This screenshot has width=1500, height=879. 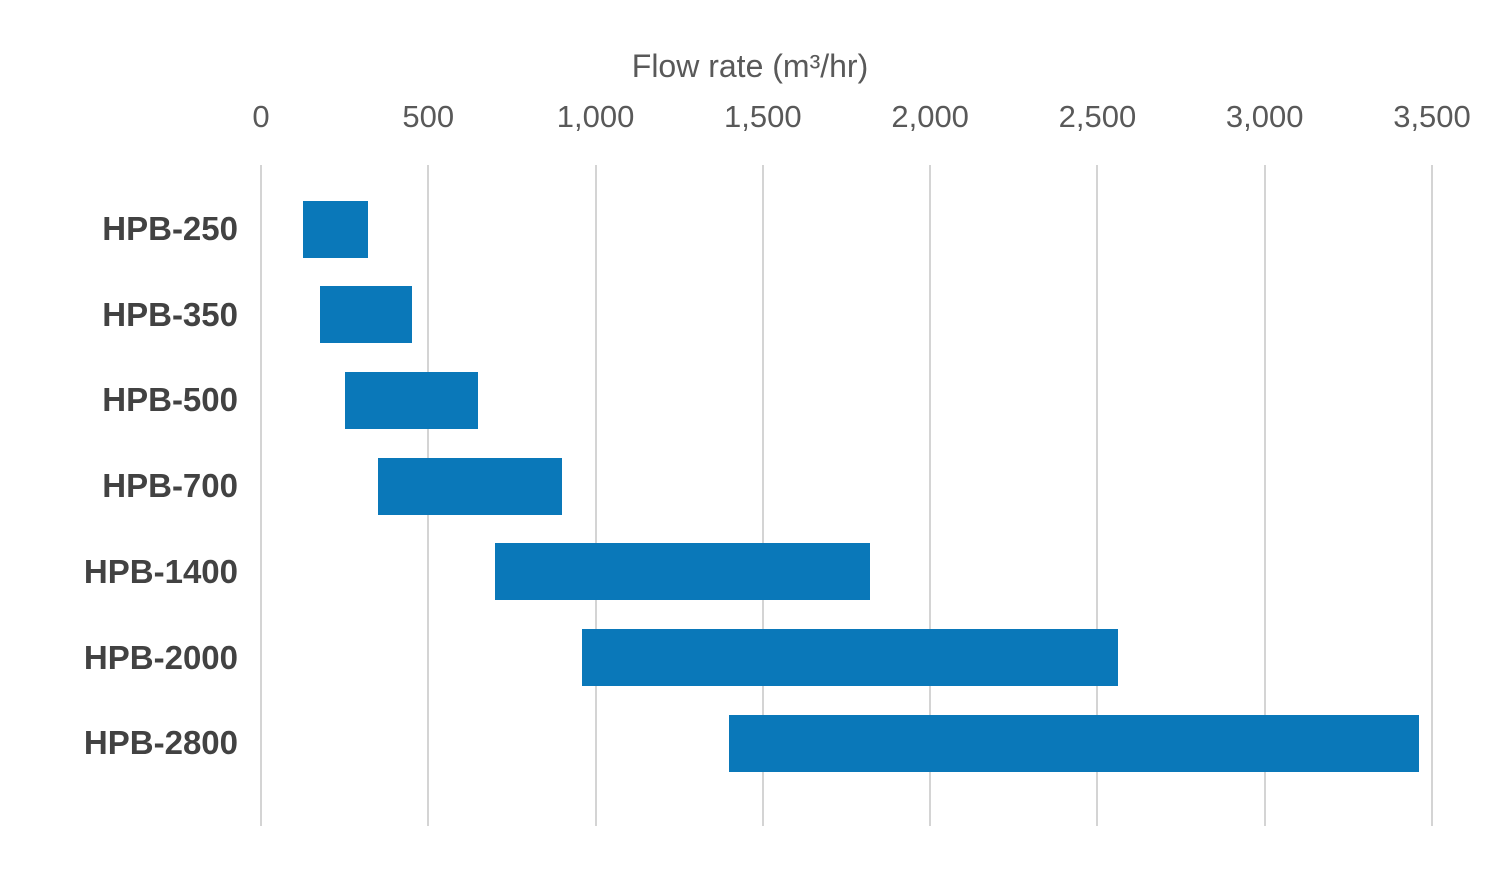 What do you see at coordinates (160, 571) in the screenshot?
I see `category-label-hpb-1400: HPB-1400` at bounding box center [160, 571].